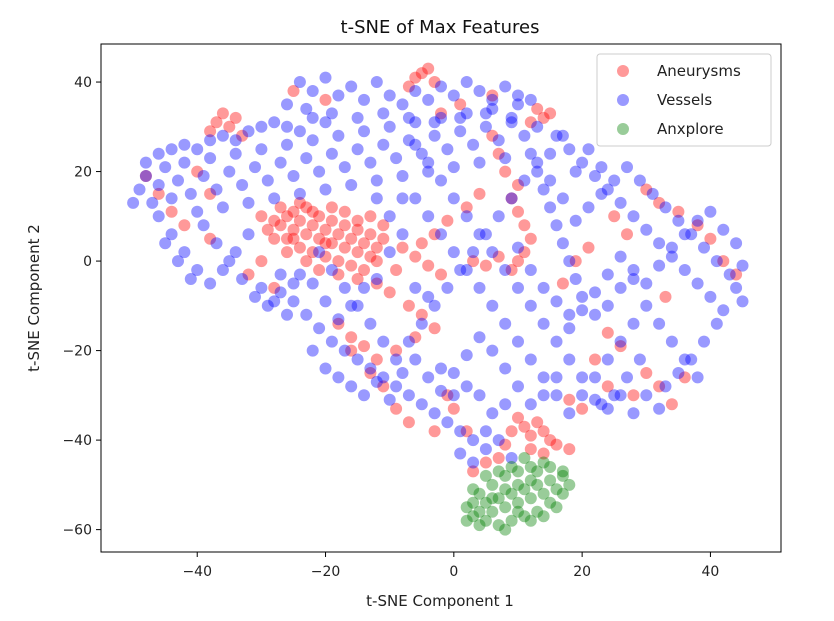 This screenshot has height=621, width=834. I want to click on y-axis-label: t-SNE Component 2, so click(34, 298).